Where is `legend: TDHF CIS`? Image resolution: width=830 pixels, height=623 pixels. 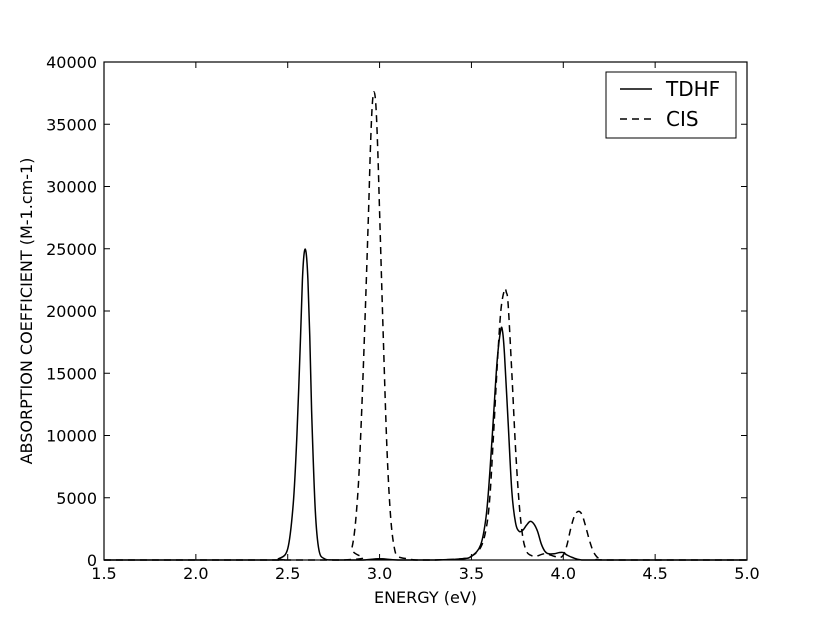 legend: TDHF CIS is located at coordinates (671, 105).